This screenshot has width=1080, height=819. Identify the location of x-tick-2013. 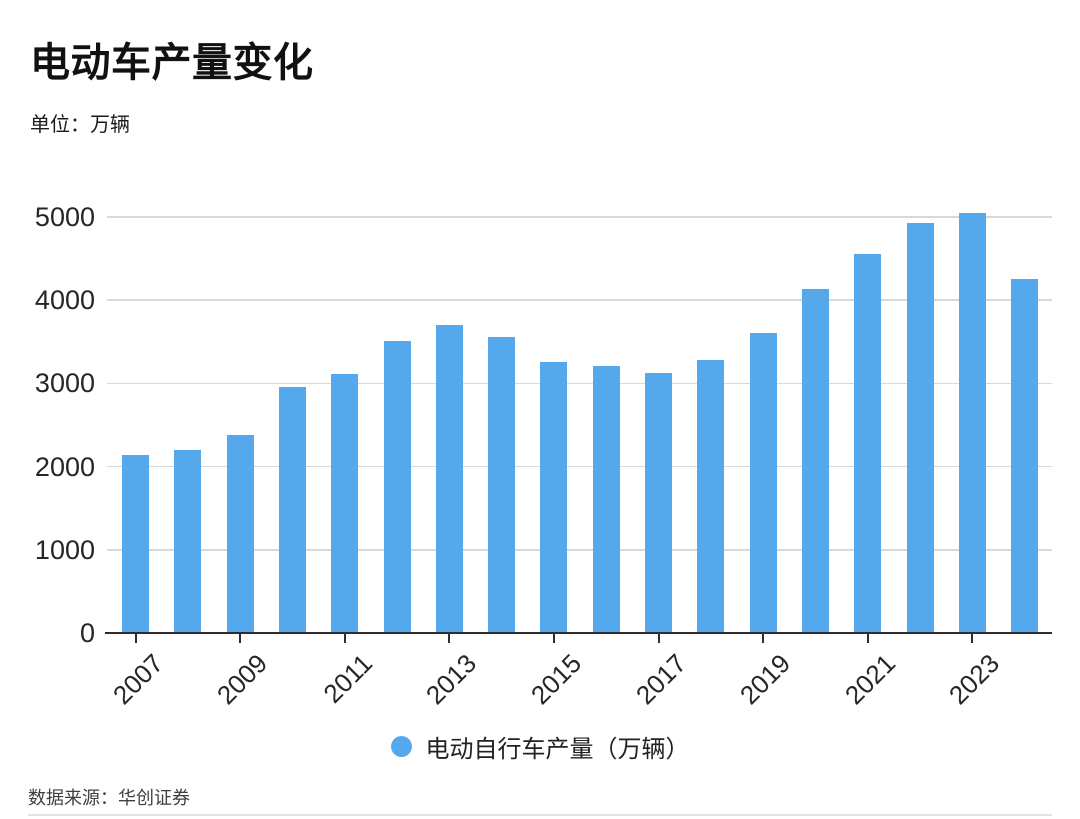
(449, 638).